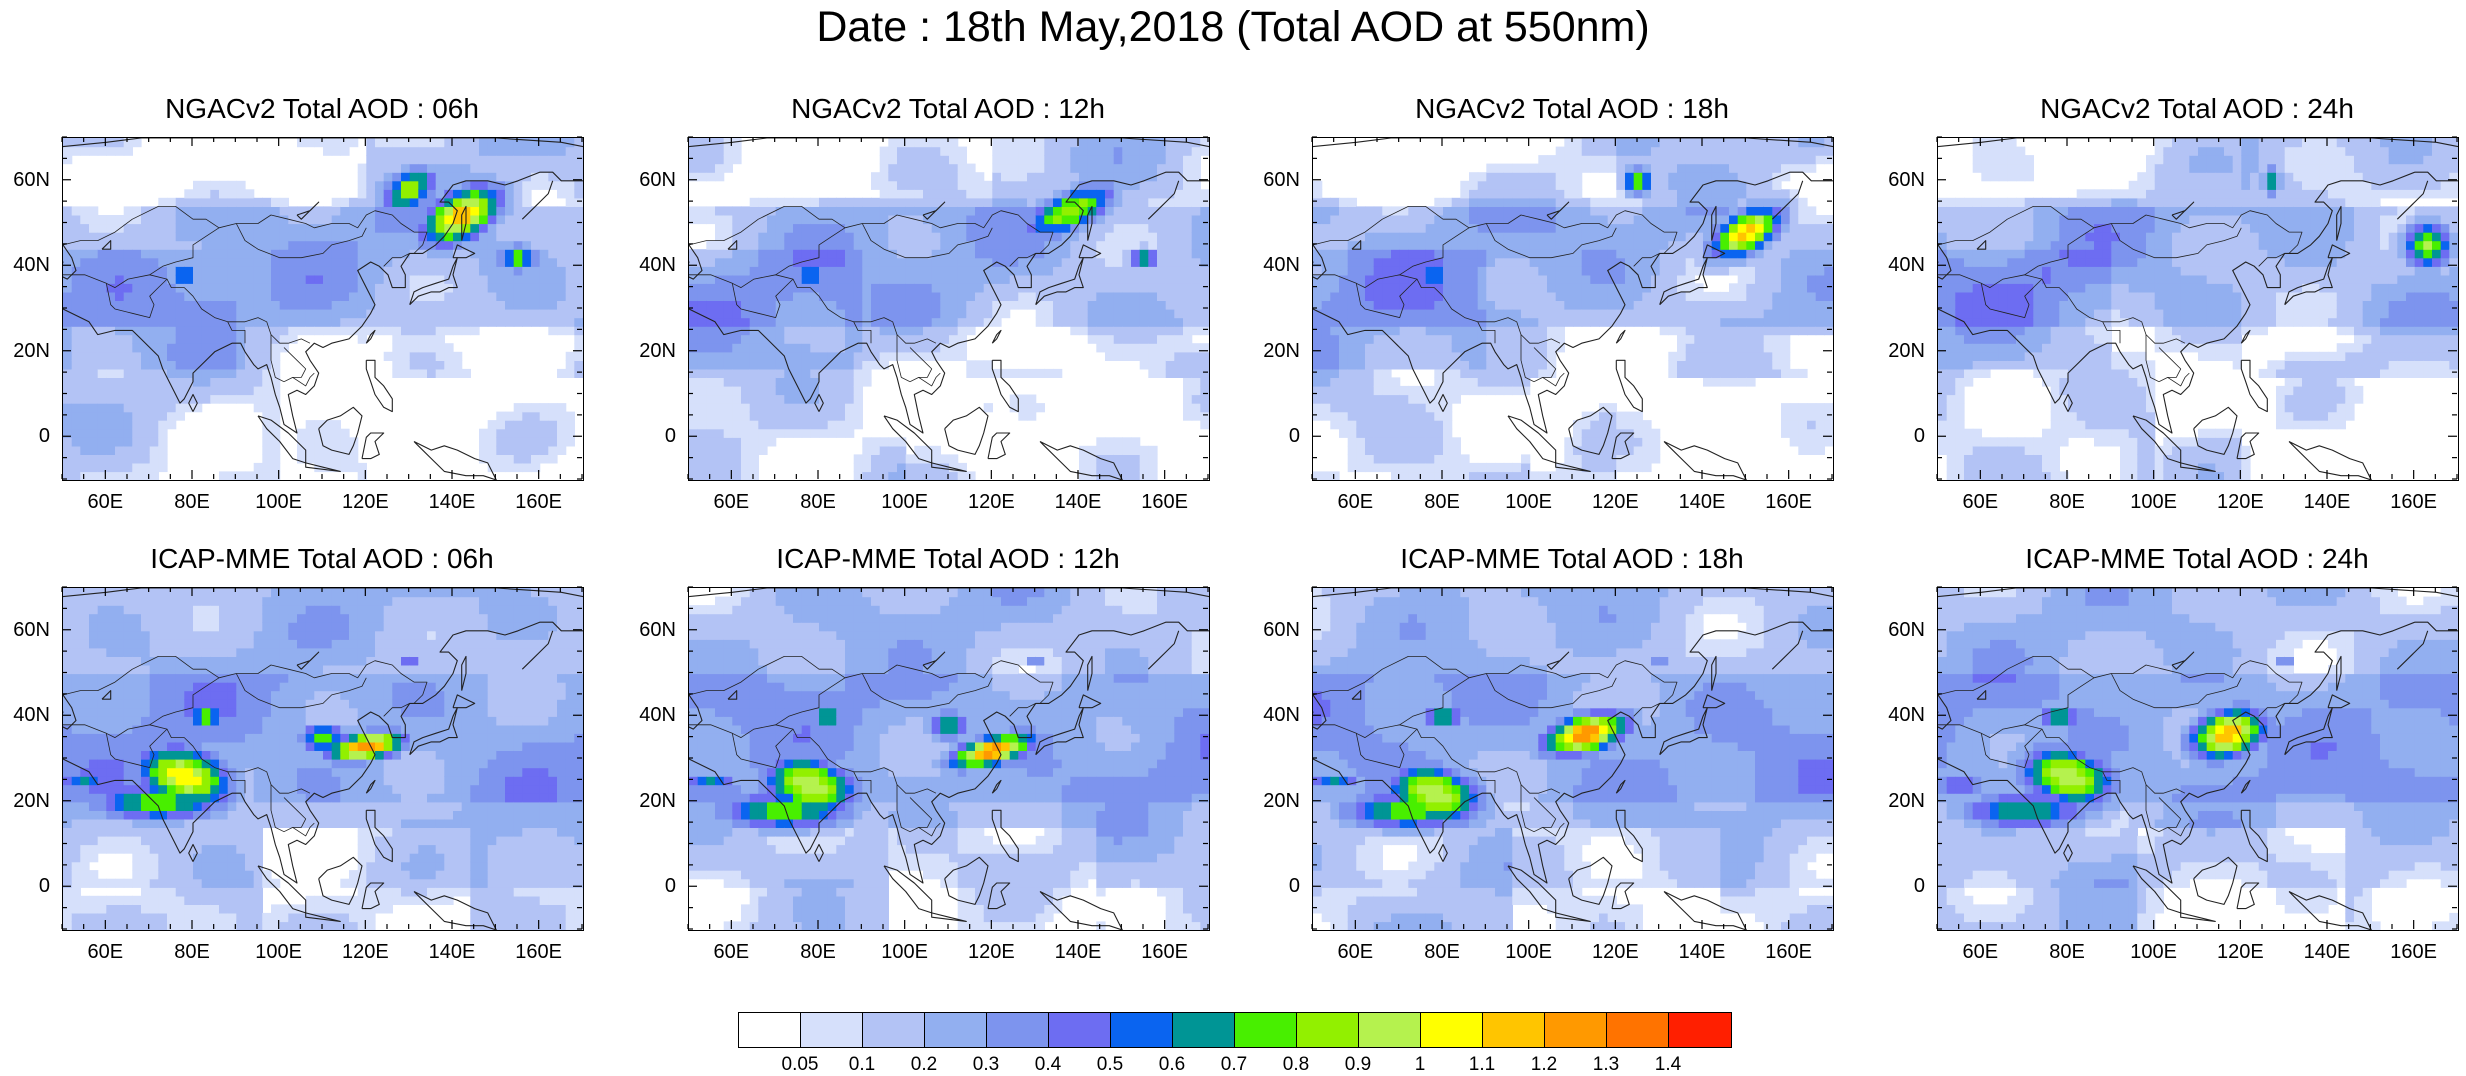 The height and width of the screenshot is (1076, 2466). Describe the element at coordinates (1234, 1065) in the screenshot. I see `colorbar-label: 0.7` at that location.